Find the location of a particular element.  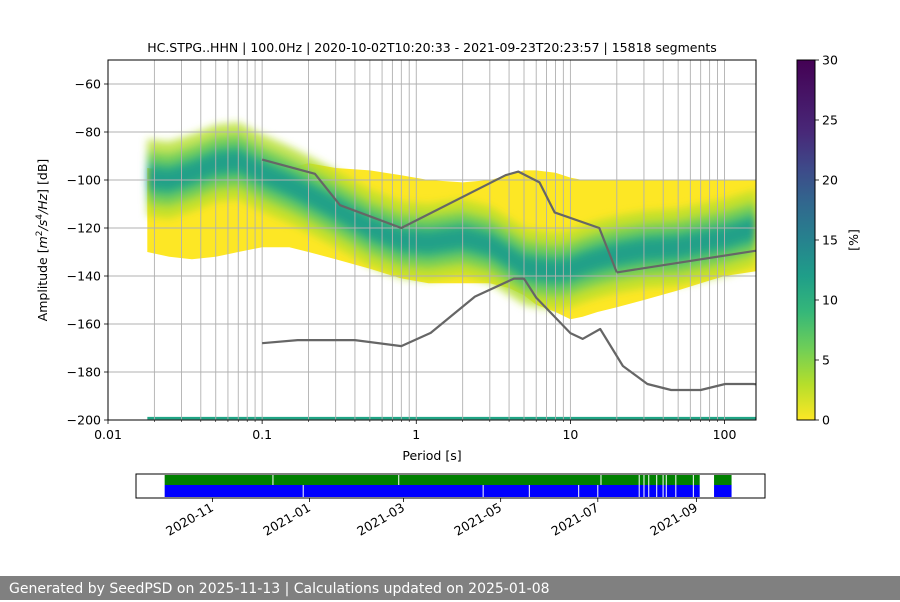

y-tick-label: −180 is located at coordinates (84, 372).